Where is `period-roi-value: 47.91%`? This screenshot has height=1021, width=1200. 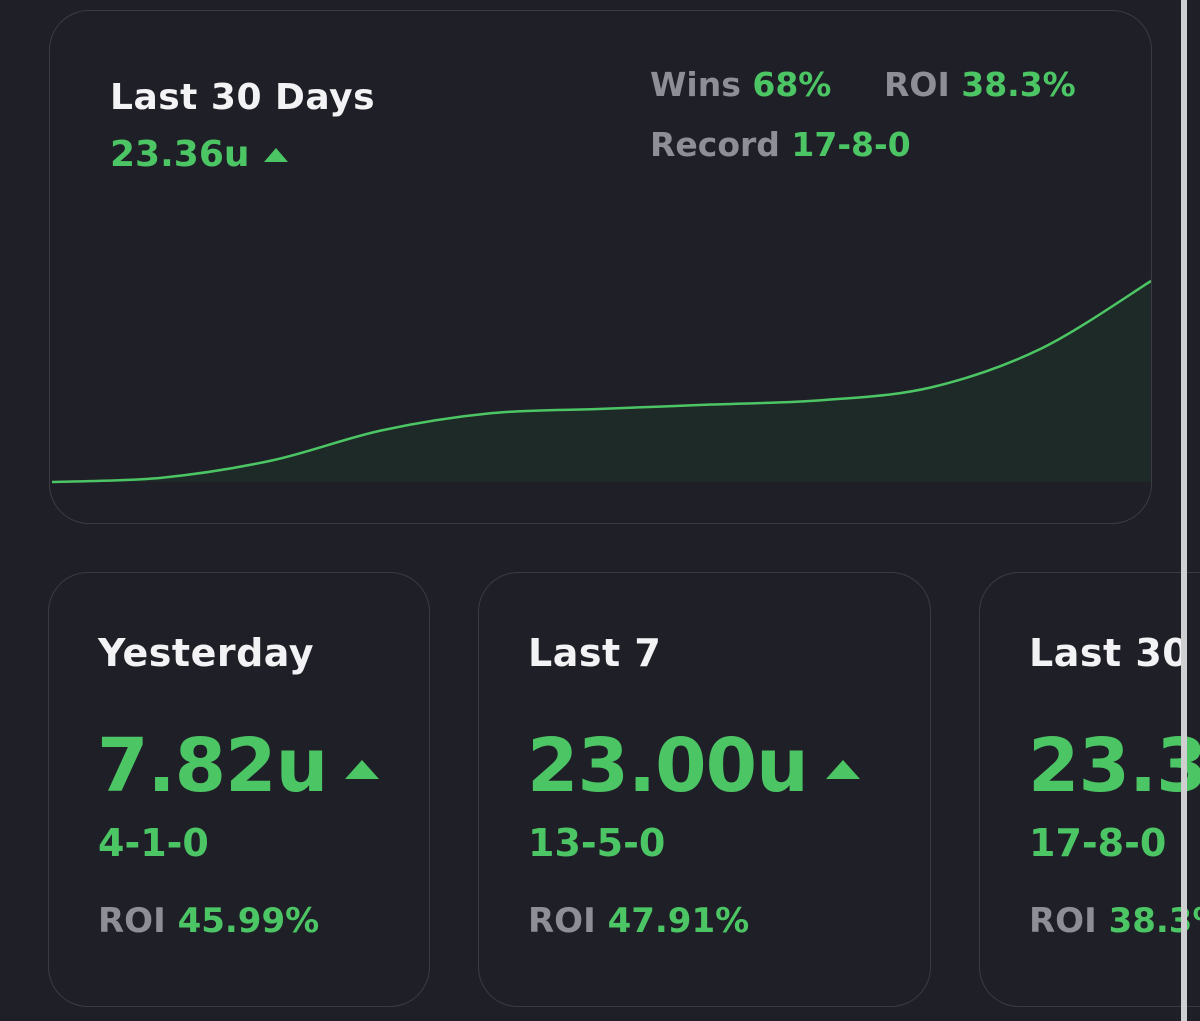 period-roi-value: 47.91% is located at coordinates (678, 921).